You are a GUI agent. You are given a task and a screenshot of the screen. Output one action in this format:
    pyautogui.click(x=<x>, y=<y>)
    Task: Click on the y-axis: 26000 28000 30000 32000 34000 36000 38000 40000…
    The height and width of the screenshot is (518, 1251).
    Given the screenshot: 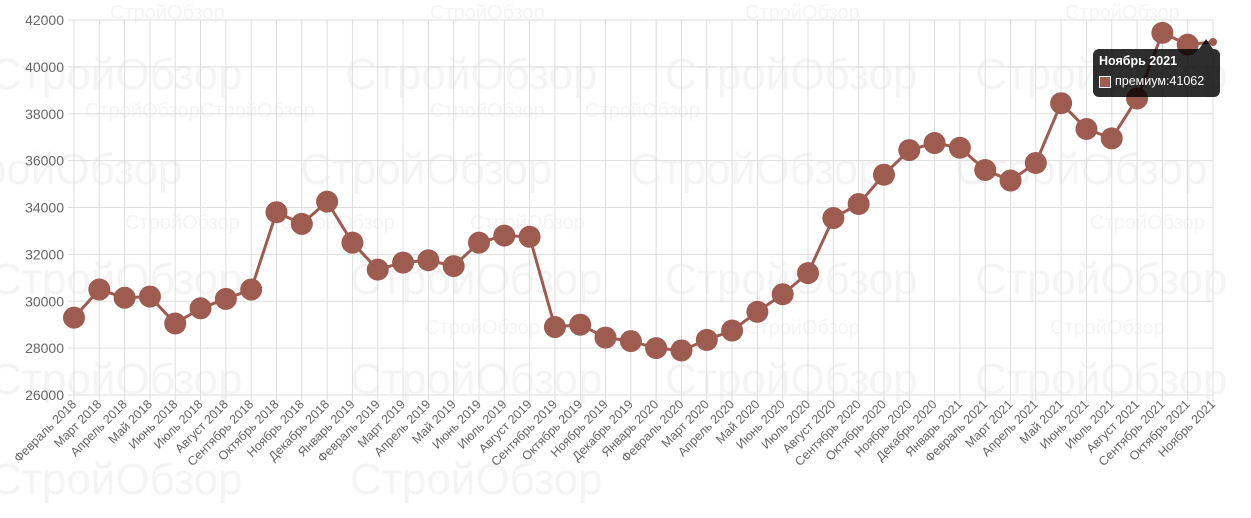 What is the action you would take?
    pyautogui.click(x=44, y=207)
    